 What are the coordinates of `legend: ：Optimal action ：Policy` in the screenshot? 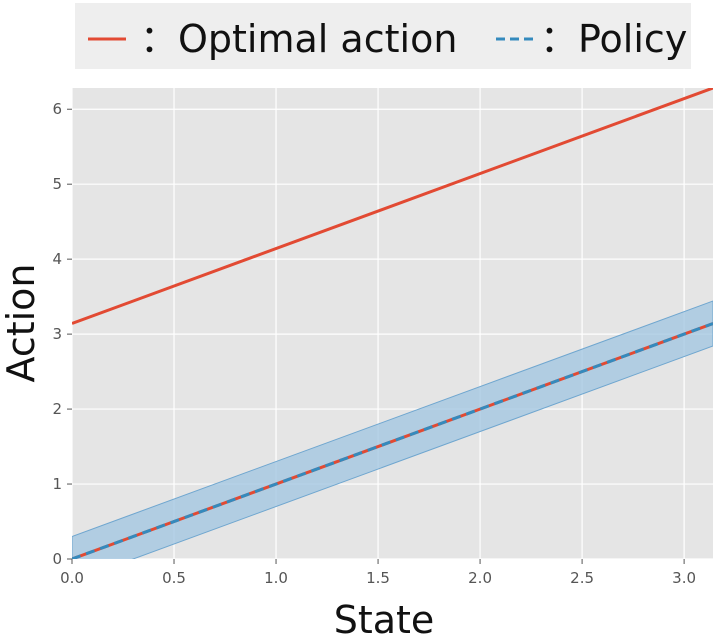 It's located at (383, 36).